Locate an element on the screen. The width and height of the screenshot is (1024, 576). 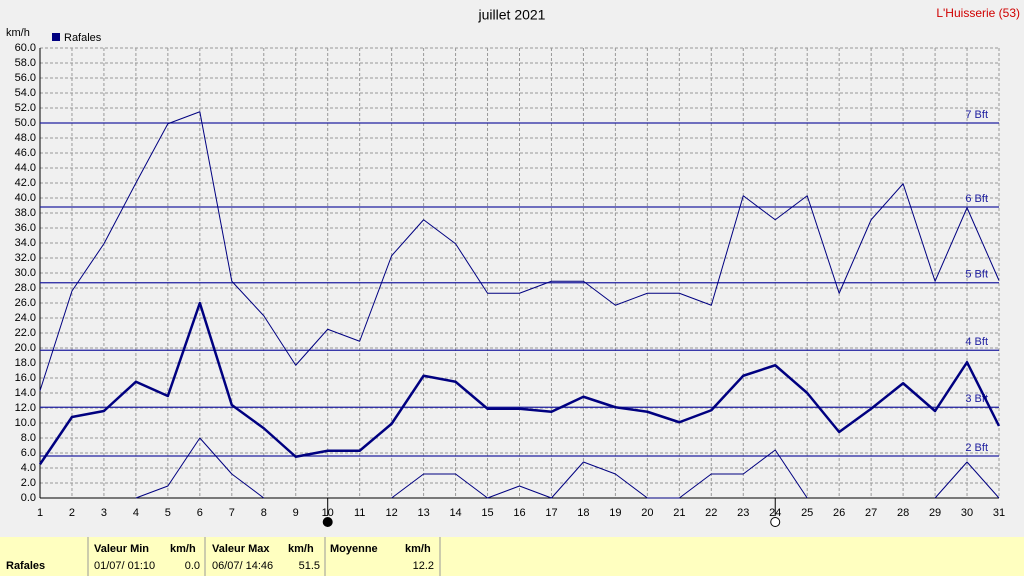
y-tick-label: 46.0 is located at coordinates (25, 153).